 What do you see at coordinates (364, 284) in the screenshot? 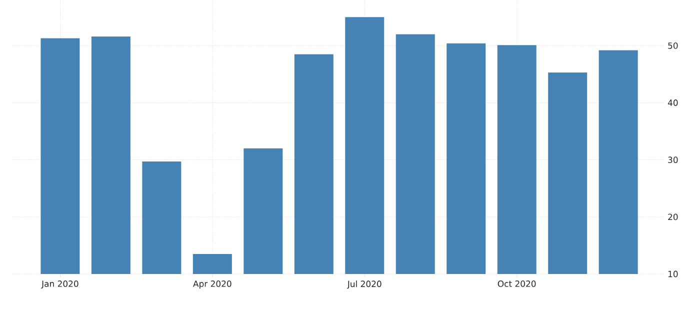
I see `x-tick-label: Jul 2020` at bounding box center [364, 284].